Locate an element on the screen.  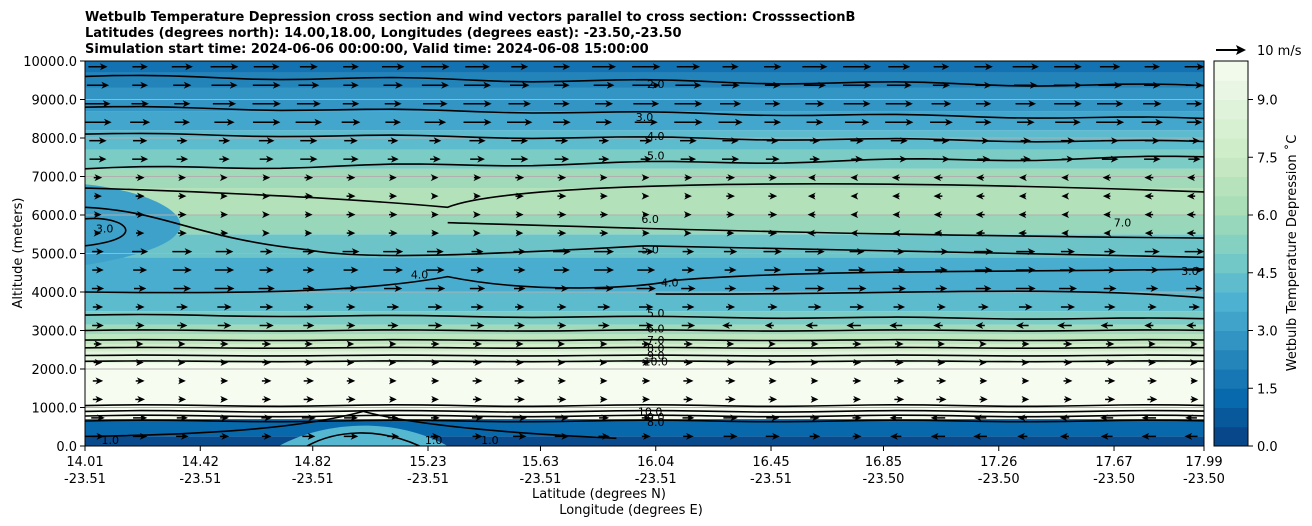
contour-label: 2.0 is located at coordinates (656, 84).